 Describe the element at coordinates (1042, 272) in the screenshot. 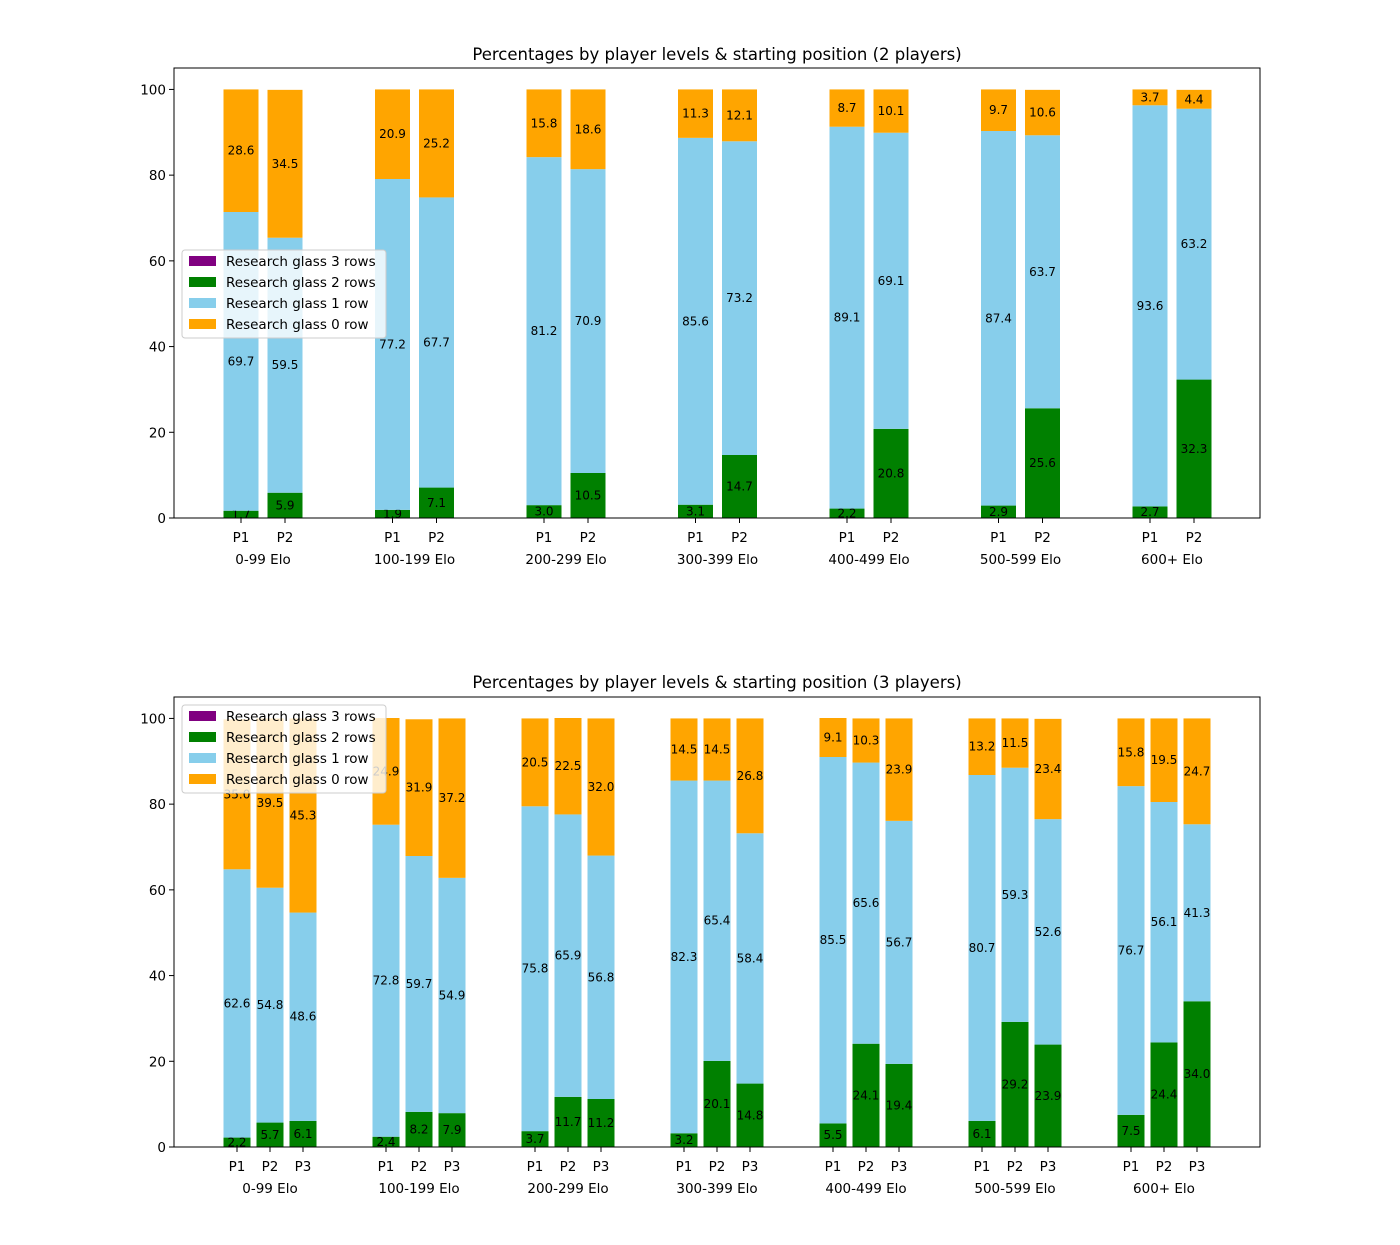

I see `bar-value-label: 63.7` at that location.